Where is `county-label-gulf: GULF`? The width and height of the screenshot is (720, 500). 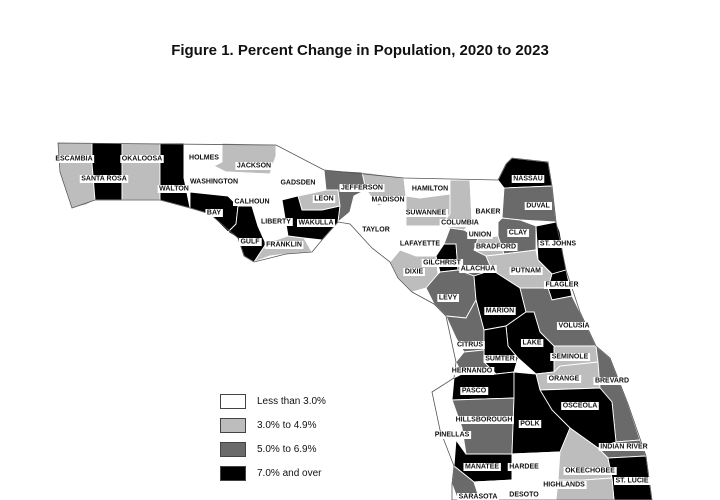 county-label-gulf: GULF is located at coordinates (250, 242).